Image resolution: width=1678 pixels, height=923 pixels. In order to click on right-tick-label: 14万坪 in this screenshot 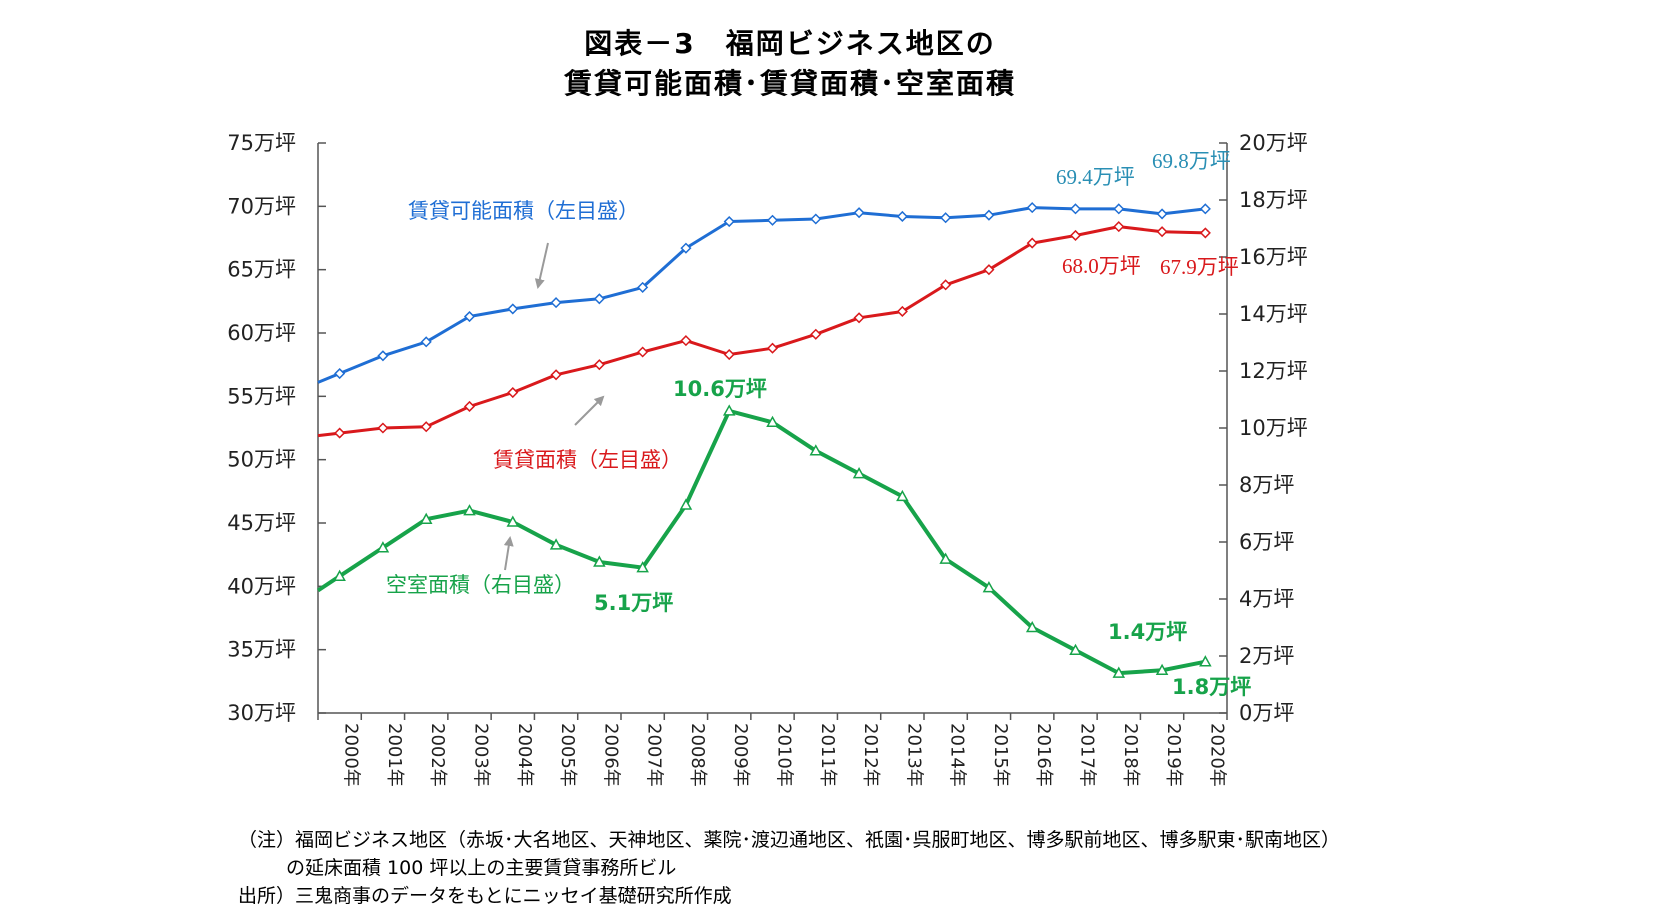, I will do `click(1273, 314)`.